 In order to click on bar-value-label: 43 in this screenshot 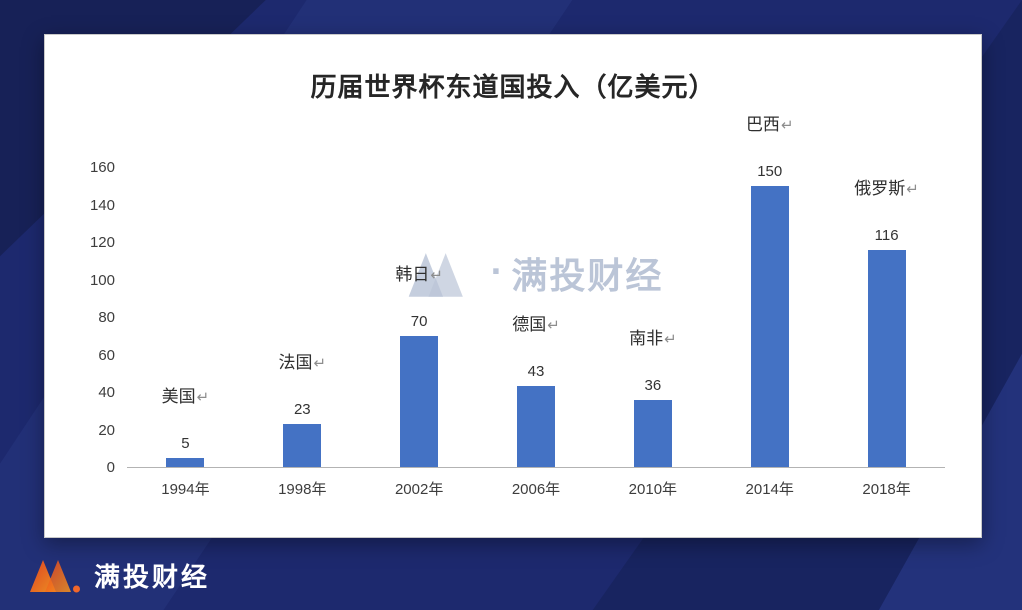, I will do `click(536, 372)`.